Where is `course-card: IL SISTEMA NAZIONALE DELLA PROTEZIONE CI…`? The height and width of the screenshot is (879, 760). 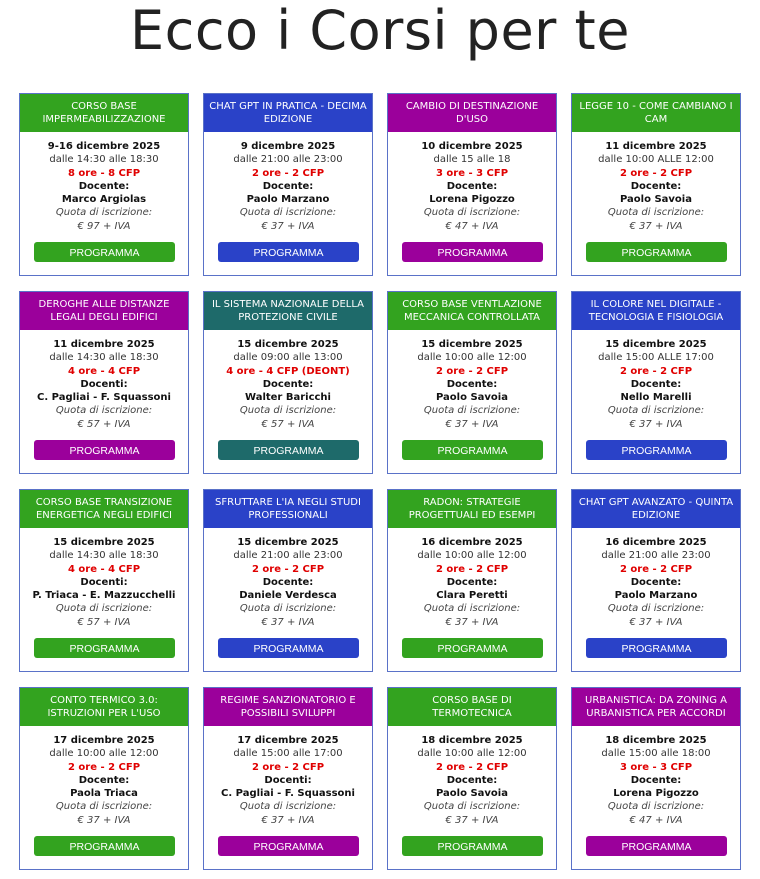 course-card: IL SISTEMA NAZIONALE DELLA PROTEZIONE CI… is located at coordinates (288, 382).